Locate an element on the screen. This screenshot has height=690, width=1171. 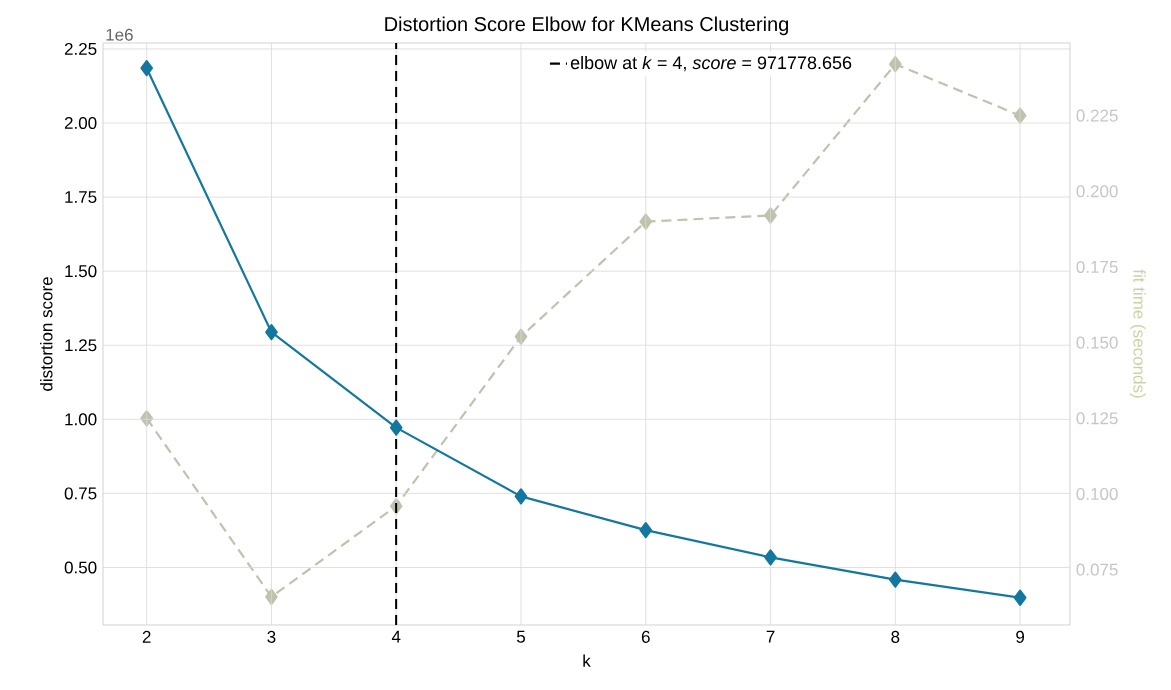
y2-tick-label: 0.100 is located at coordinates (1097, 493).